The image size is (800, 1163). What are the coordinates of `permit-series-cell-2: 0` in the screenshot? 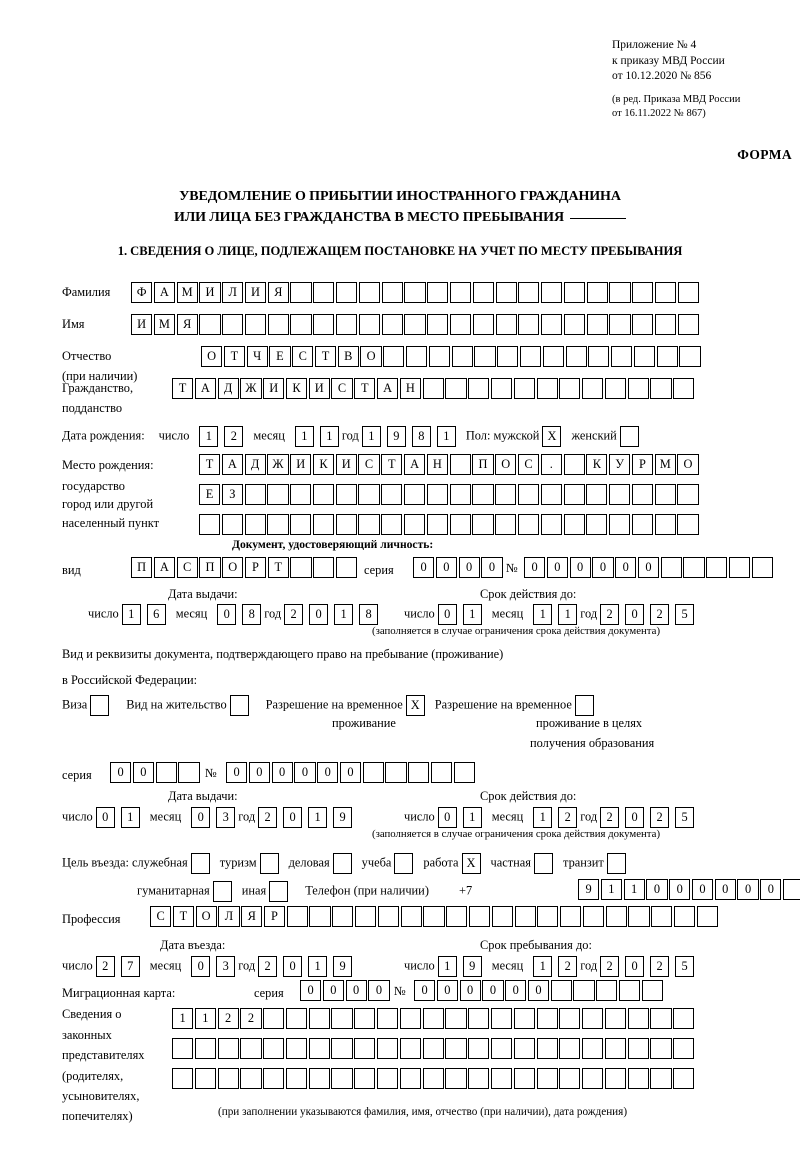 It's located at (143, 773).